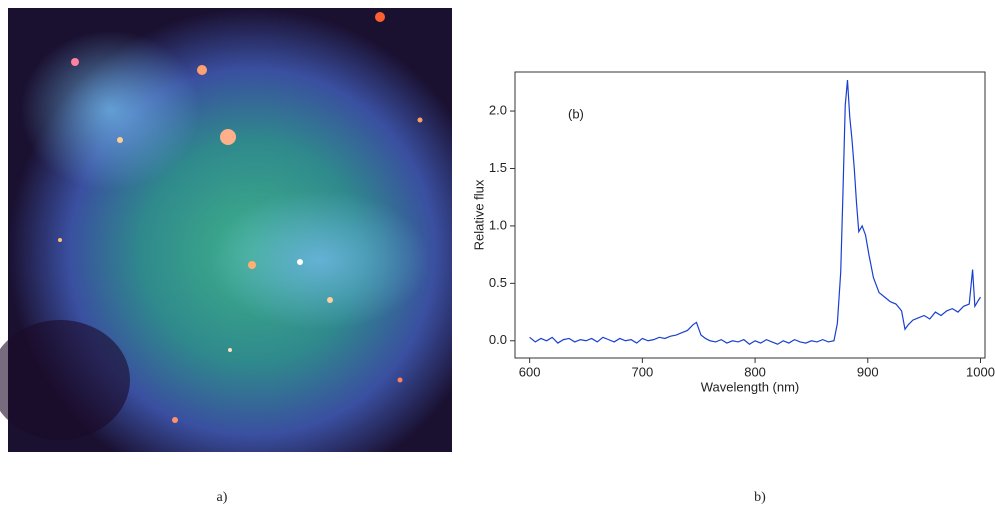 The image size is (995, 518). Describe the element at coordinates (868, 371) in the screenshot. I see `x-tick-label: 900` at that location.